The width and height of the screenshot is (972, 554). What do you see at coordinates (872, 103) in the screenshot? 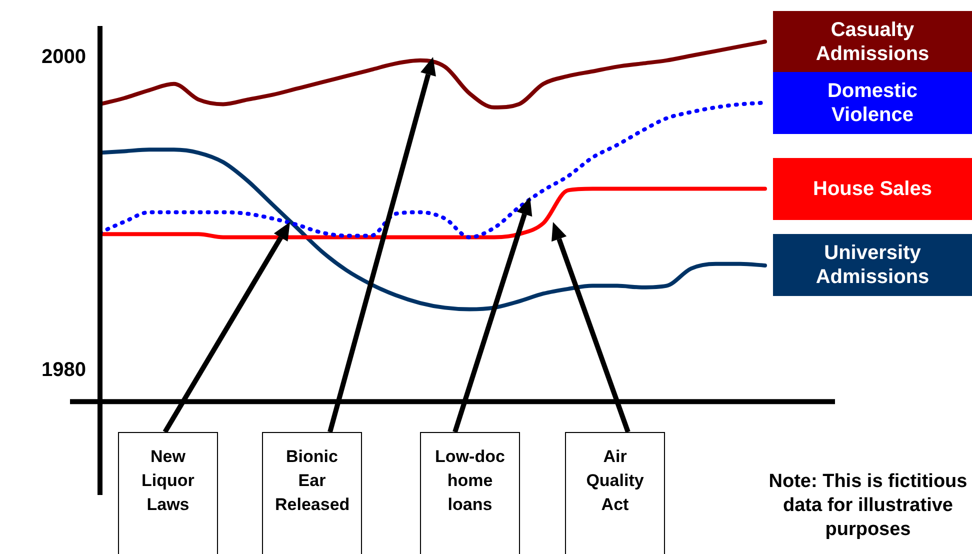
I see `name-tag: Domestic Violence` at bounding box center [872, 103].